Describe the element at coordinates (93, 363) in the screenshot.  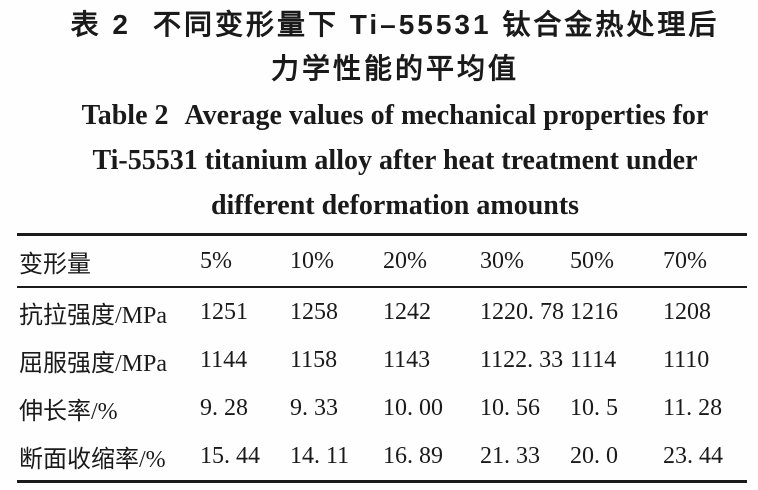
I see `row-label: 屈服强度/MPa` at that location.